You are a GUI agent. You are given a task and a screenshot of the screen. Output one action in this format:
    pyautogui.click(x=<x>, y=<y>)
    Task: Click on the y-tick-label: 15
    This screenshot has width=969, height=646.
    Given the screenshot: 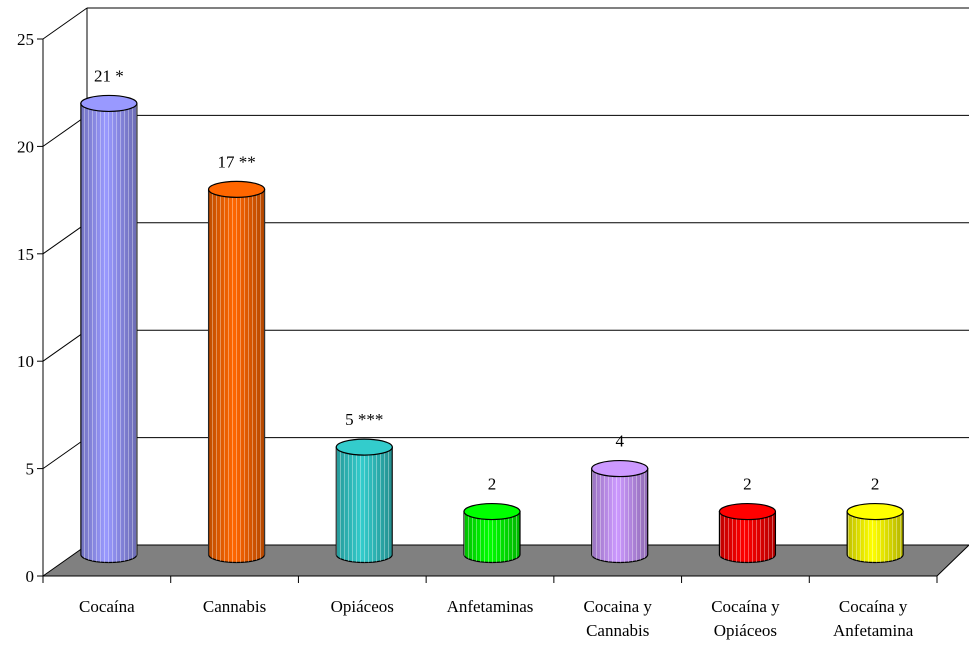 What is the action you would take?
    pyautogui.click(x=25, y=254)
    